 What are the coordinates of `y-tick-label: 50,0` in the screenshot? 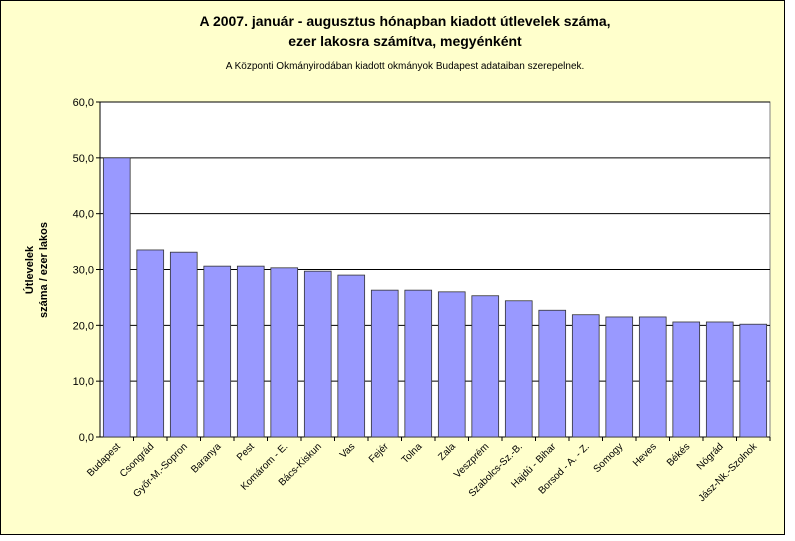 It's located at (83, 159).